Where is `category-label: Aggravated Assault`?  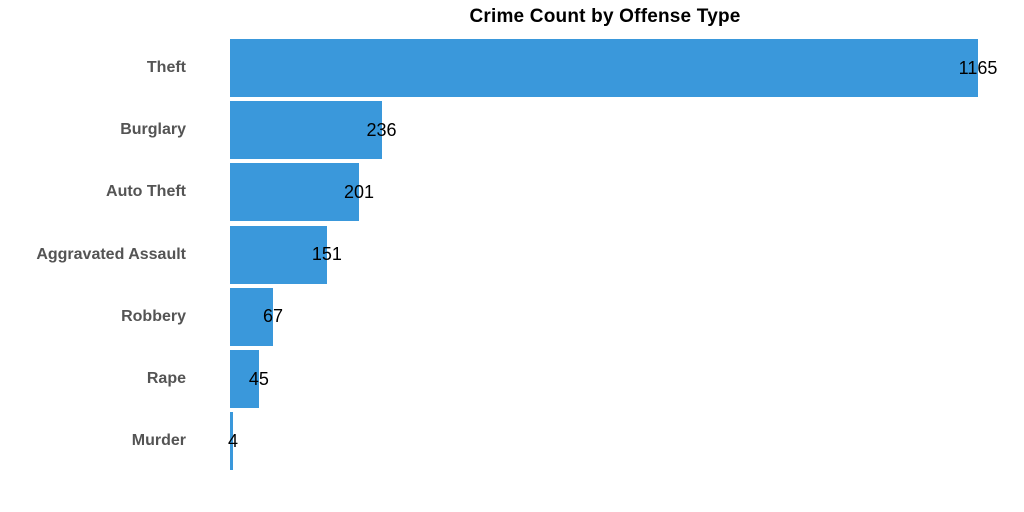
category-label: Aggravated Assault is located at coordinates (111, 254).